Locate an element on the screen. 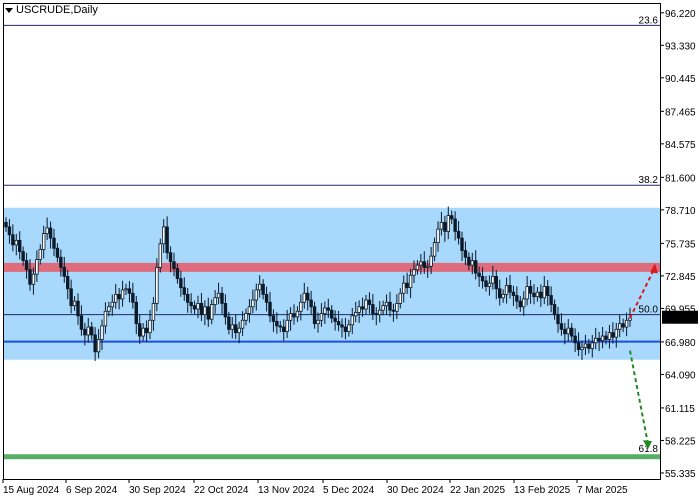  symbol-title: USCRUDE,Daily is located at coordinates (57, 10).